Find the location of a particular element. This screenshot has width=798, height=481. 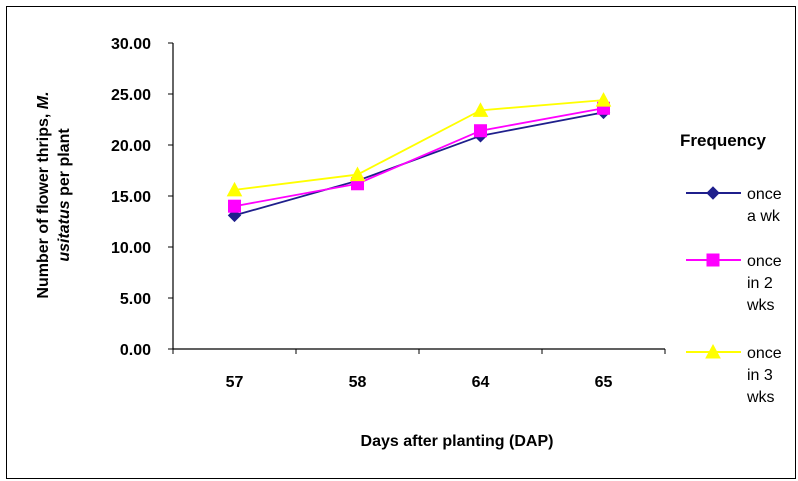

y-axis-title-line2: usitatus per plant is located at coordinates (64, 195).